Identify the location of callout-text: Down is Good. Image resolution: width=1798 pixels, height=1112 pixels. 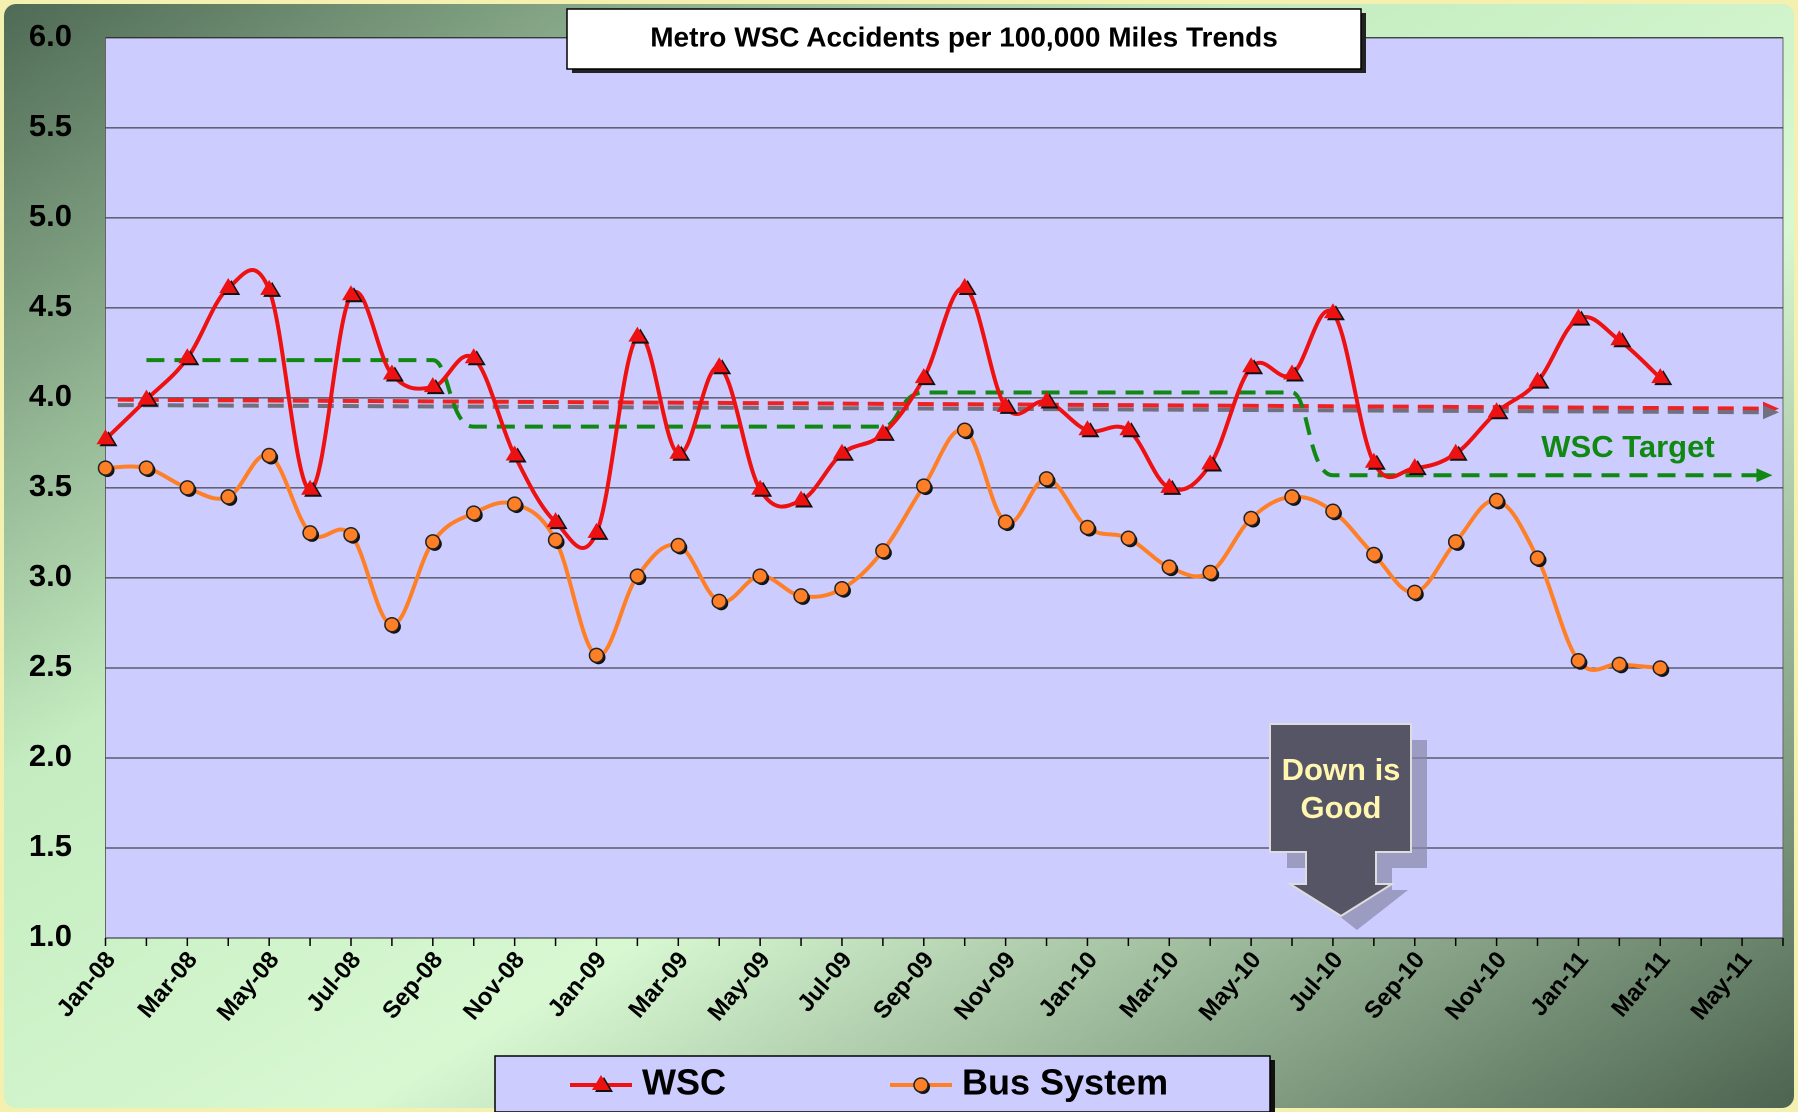
(1341, 788).